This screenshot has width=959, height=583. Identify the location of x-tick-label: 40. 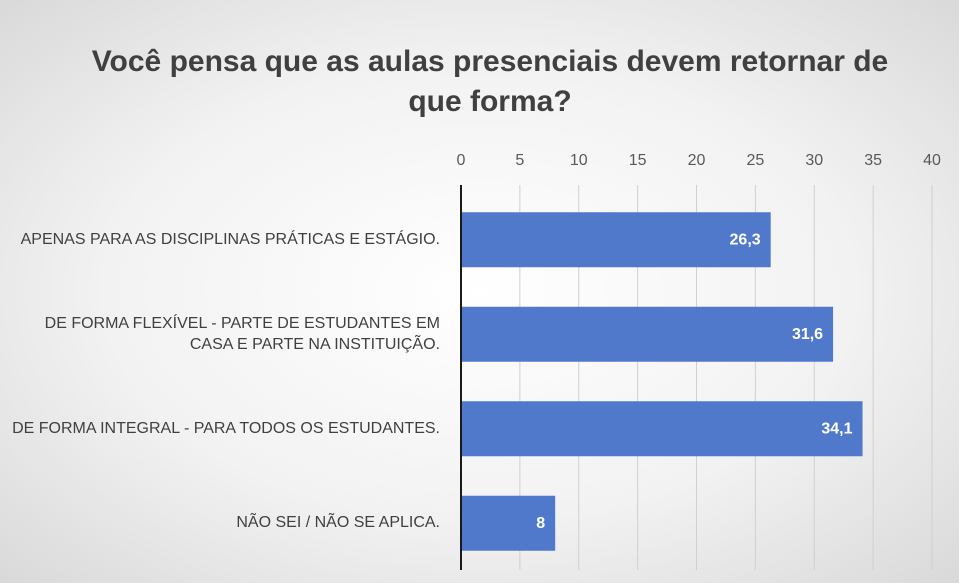
(932, 160).